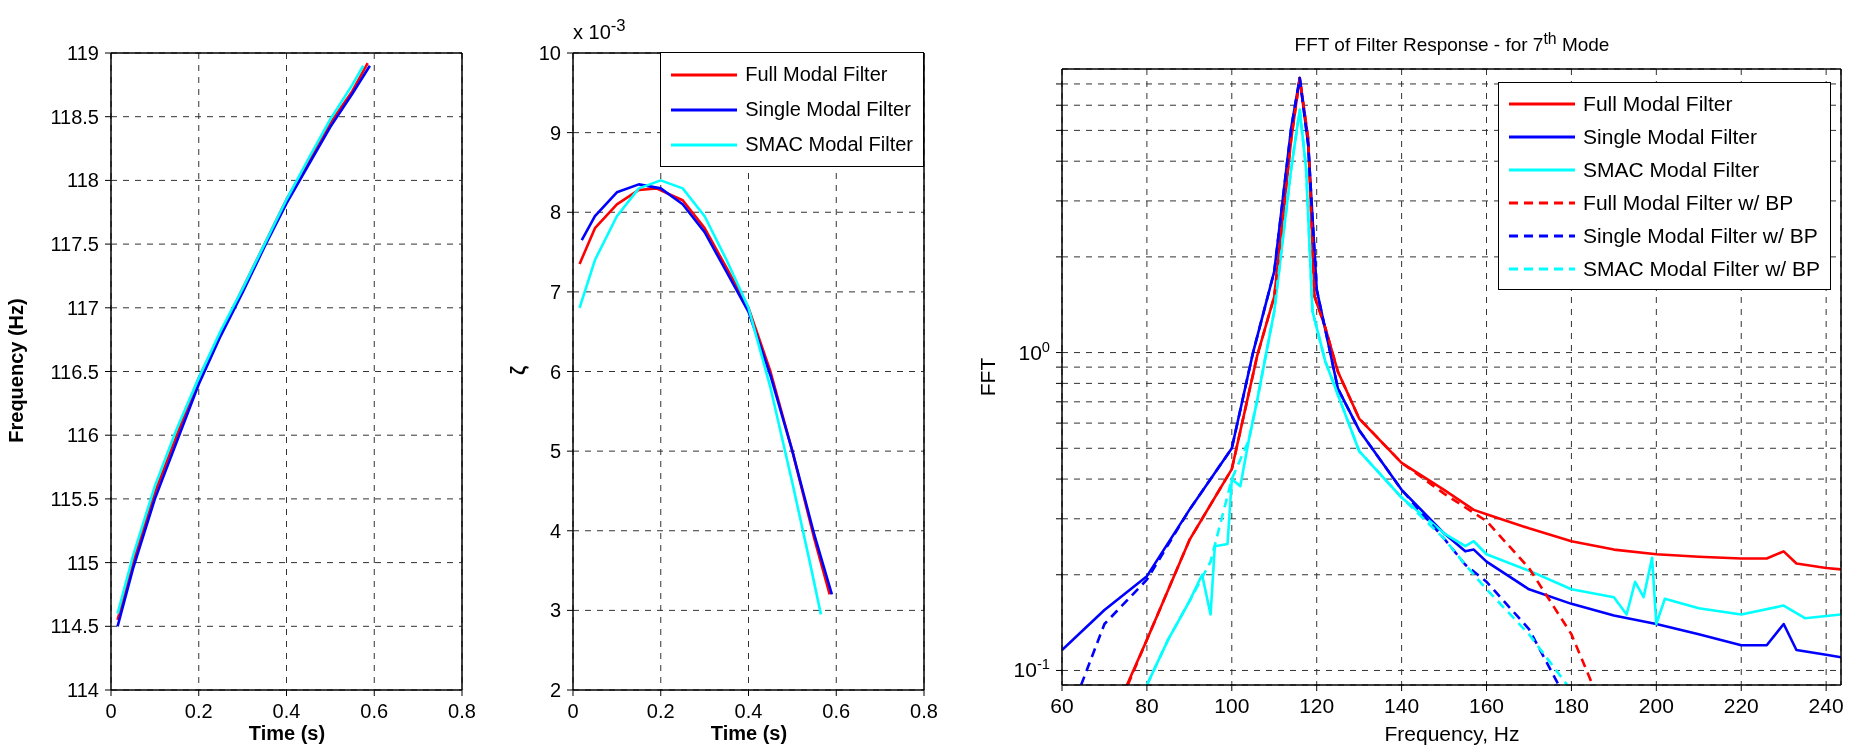  I want to click on y-tick-label: 9, so click(555, 132).